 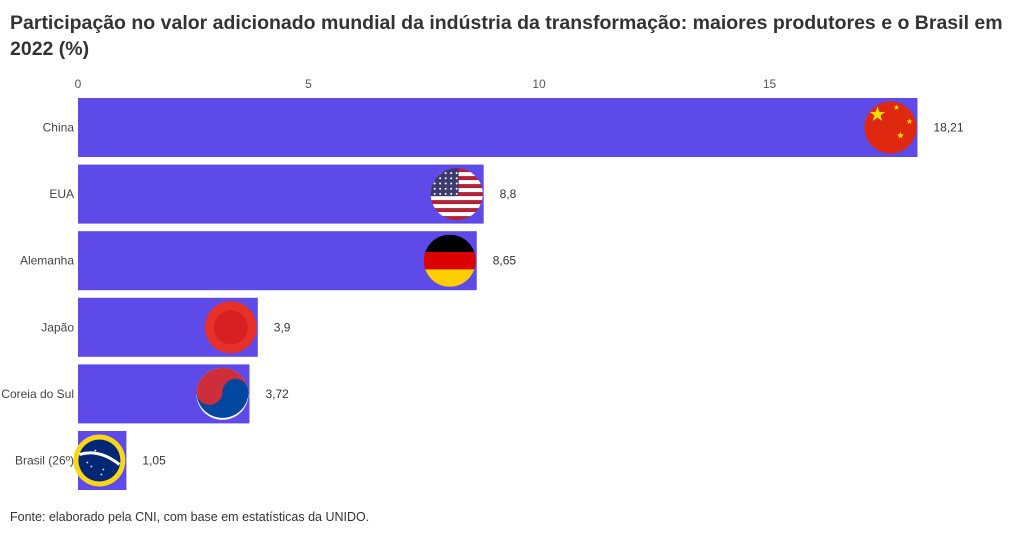 I want to click on value-label: 1,05, so click(x=154, y=461).